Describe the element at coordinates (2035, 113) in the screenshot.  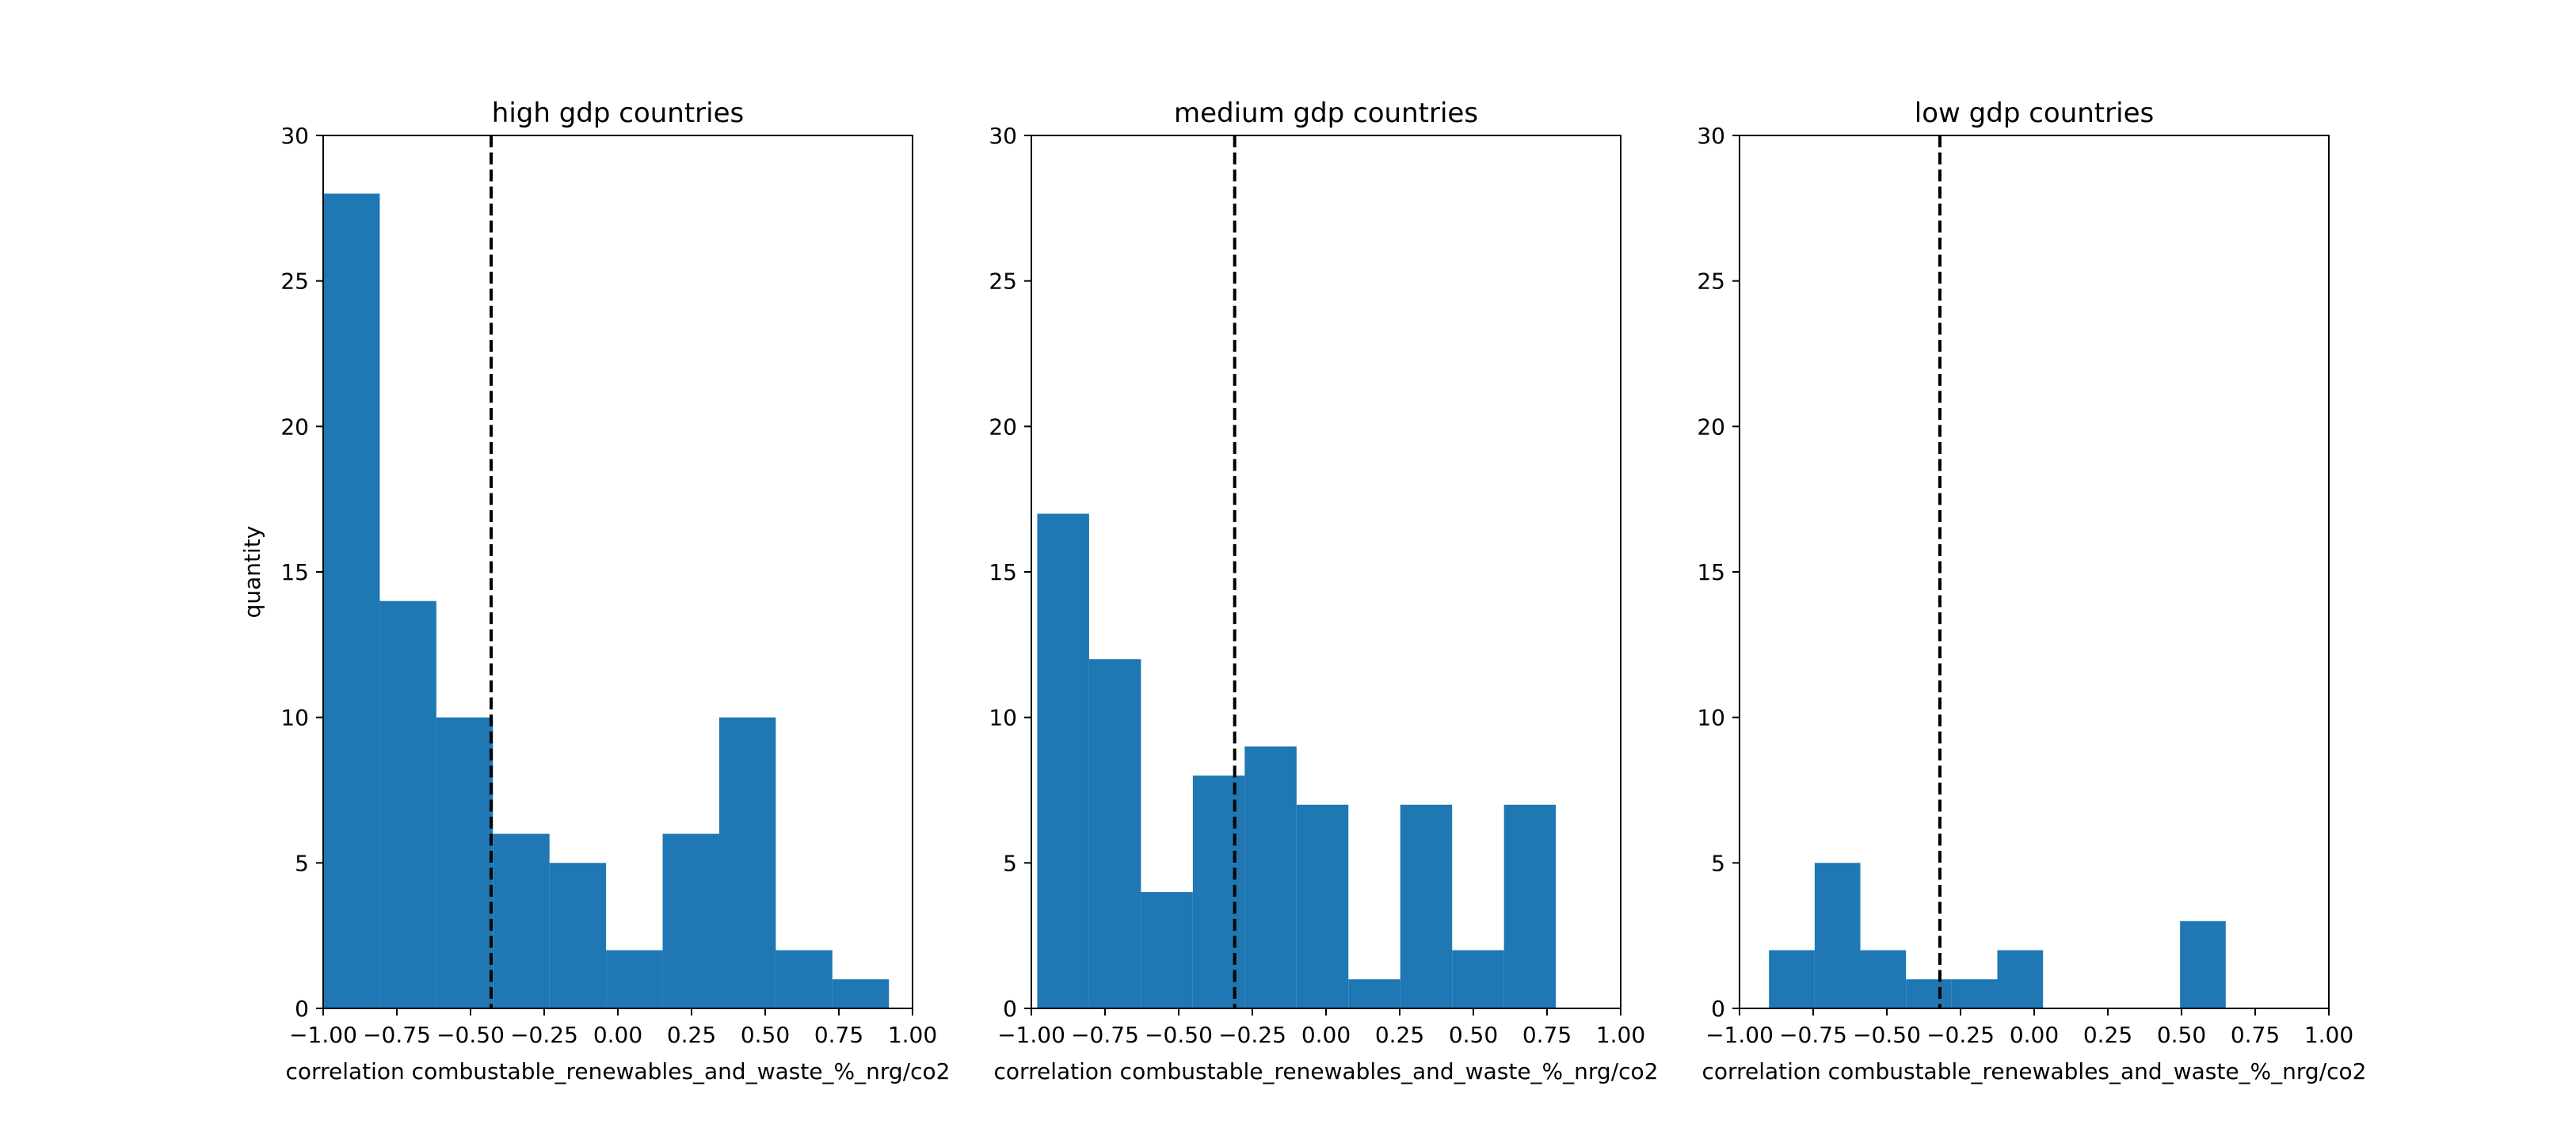
I see `panel-title: low gdp countries` at that location.